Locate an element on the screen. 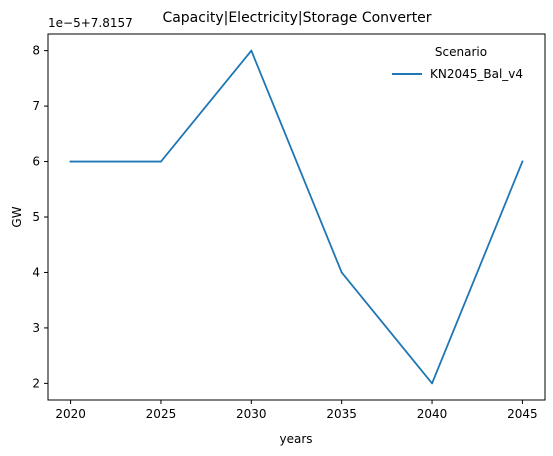  y-tick-label: 5 is located at coordinates (36, 217).